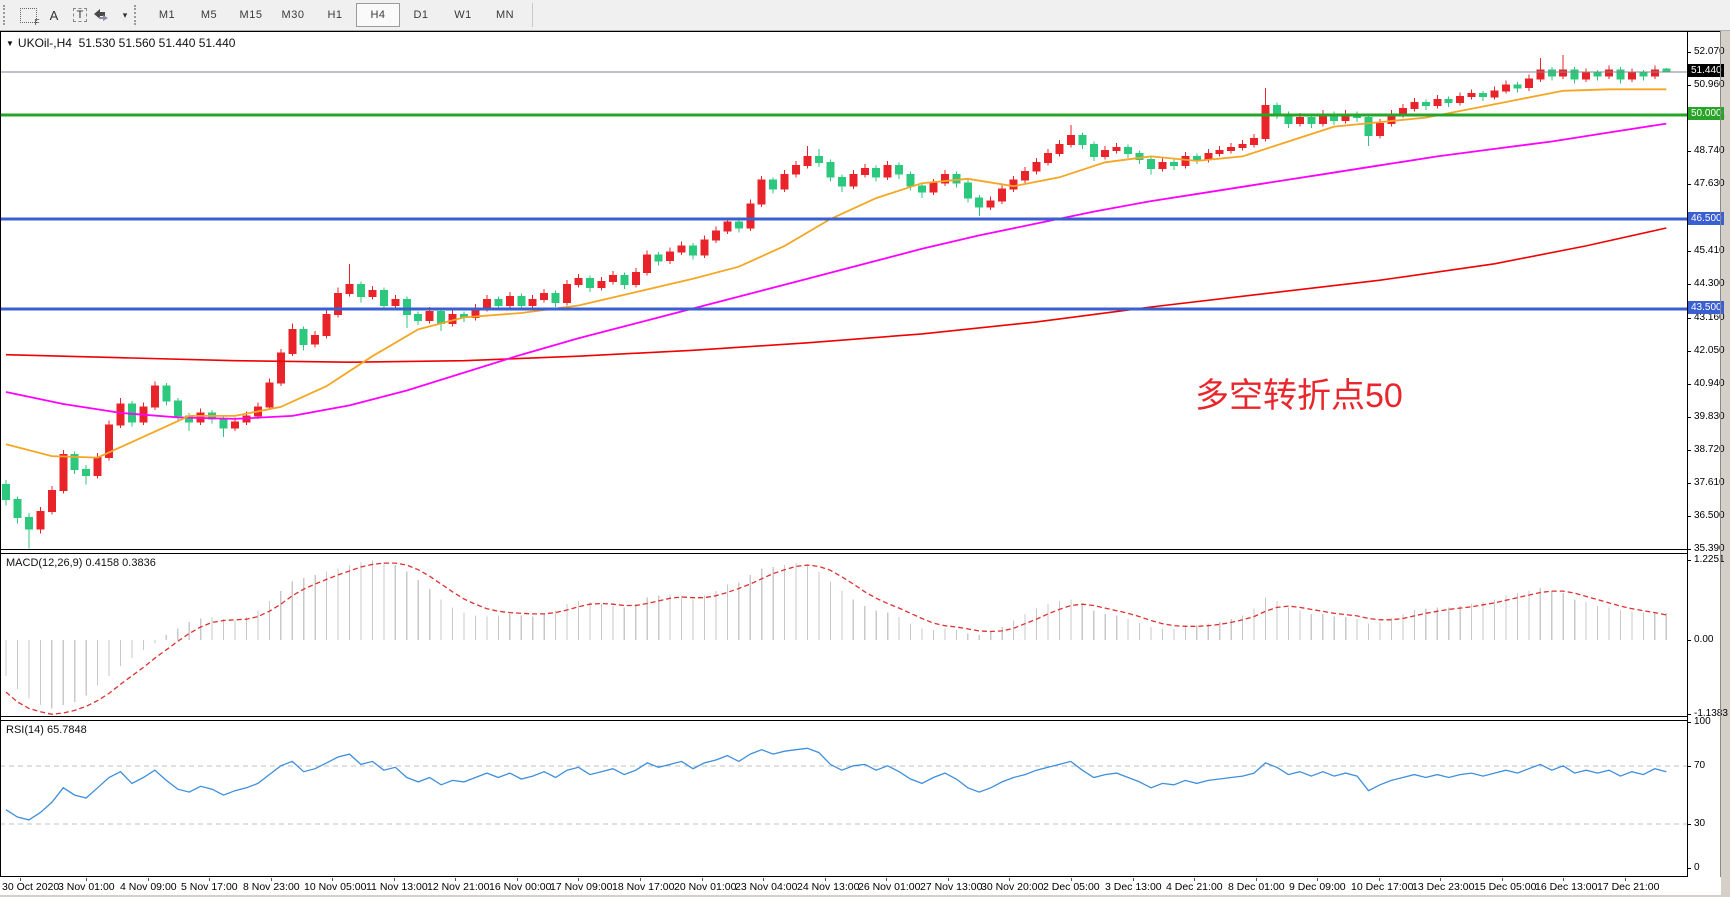 Image resolution: width=1730 pixels, height=897 pixels. Describe the element at coordinates (581, 887) in the screenshot. I see `time-axis-label: 17 Nov 09:00` at that location.